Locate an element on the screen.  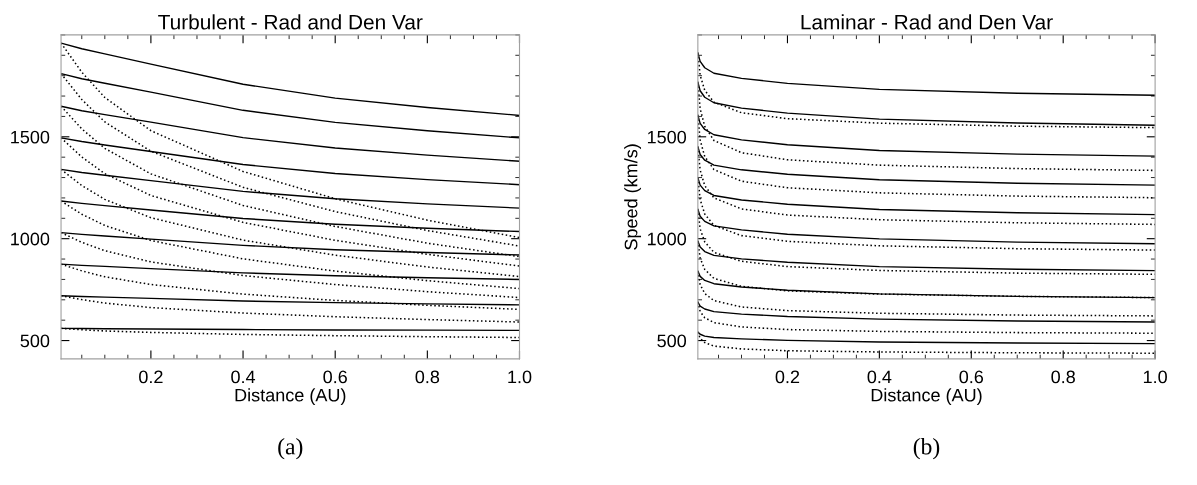
chart-title: Laminar - Rad and Den Var is located at coordinates (927, 22).